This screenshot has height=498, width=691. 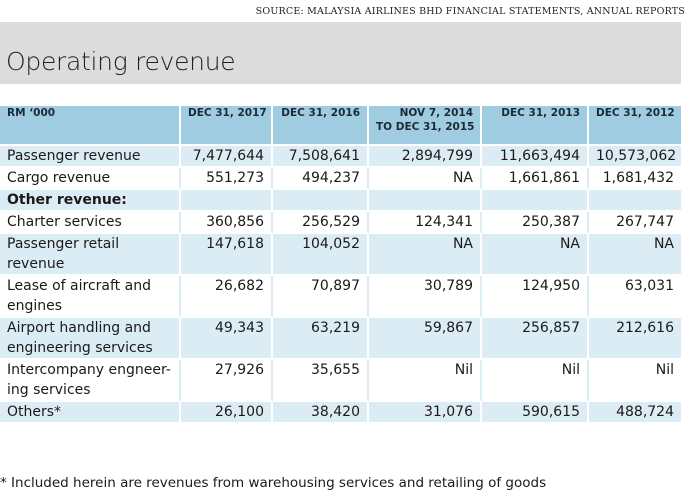 I want to click on cell-value: 212,616, so click(x=635, y=339).